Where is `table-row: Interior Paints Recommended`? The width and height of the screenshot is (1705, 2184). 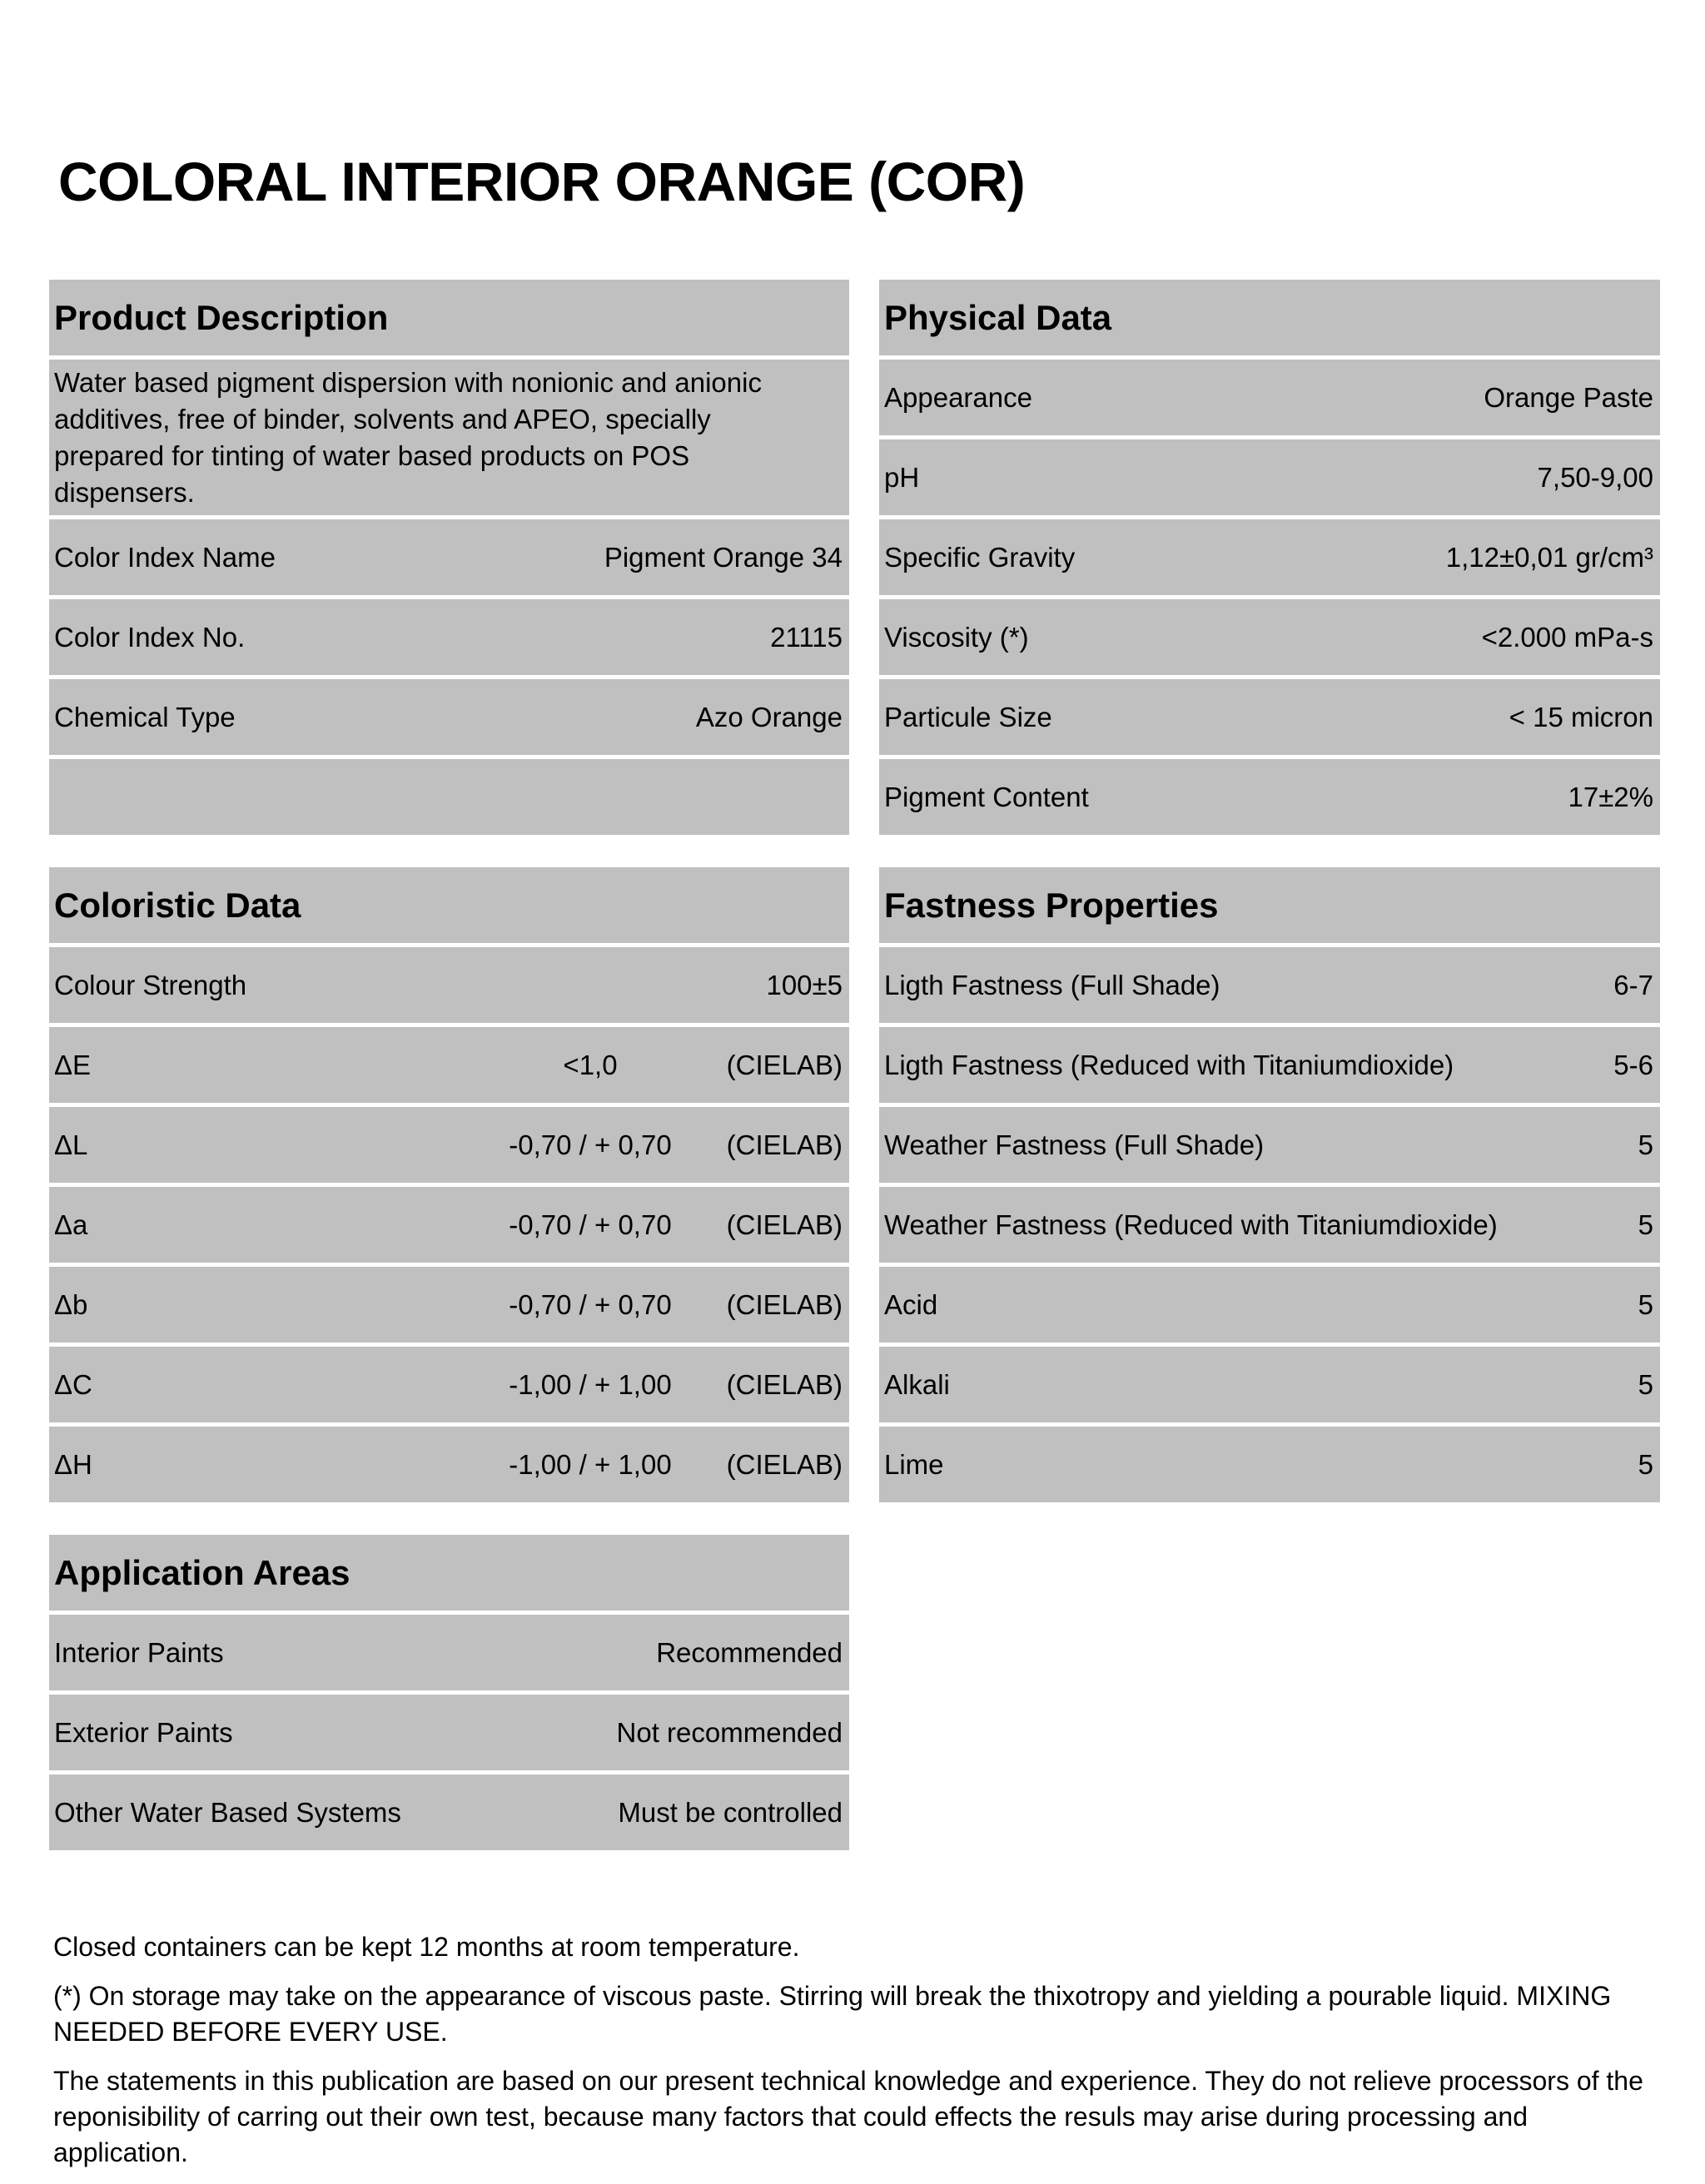 table-row: Interior Paints Recommended is located at coordinates (449, 1652).